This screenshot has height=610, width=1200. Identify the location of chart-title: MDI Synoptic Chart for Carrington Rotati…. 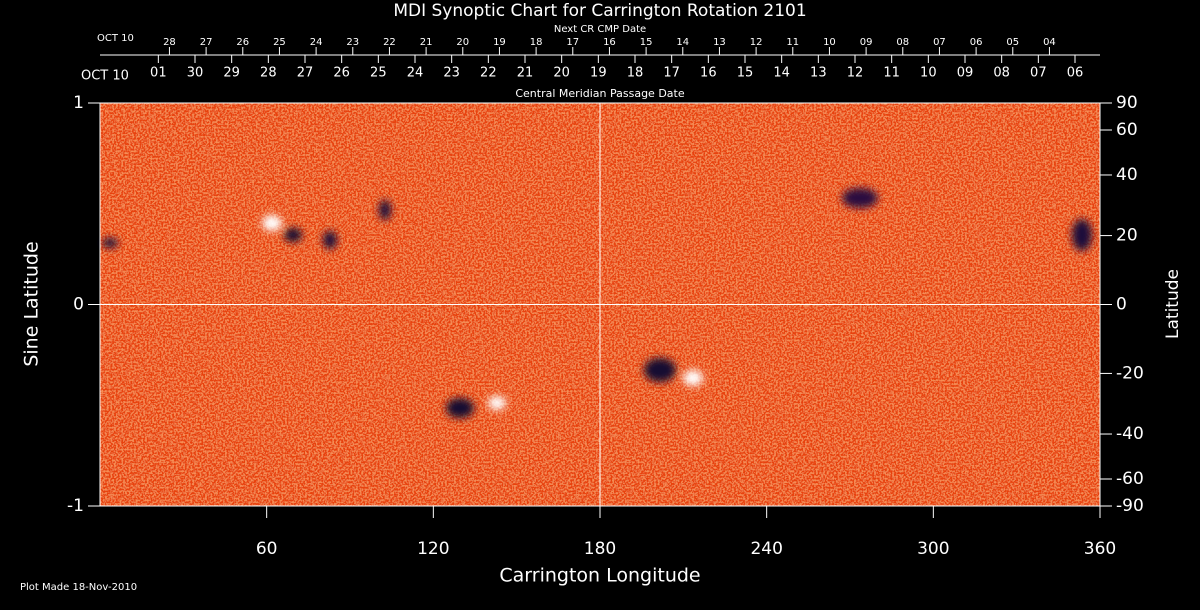
(599, 11).